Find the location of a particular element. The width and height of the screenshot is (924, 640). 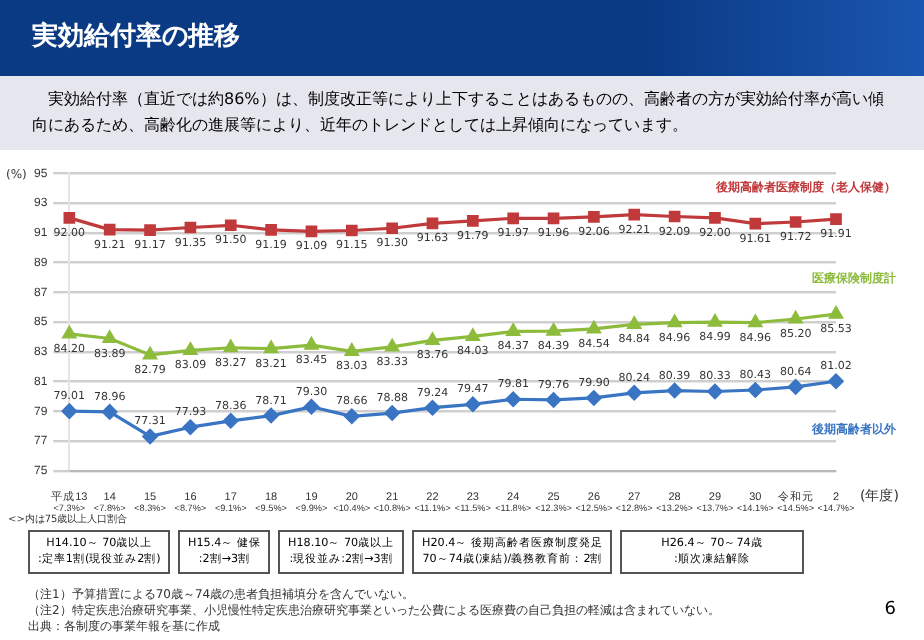

chart-subtitle: 実効給付率（直近では約86%）は、制度改正等により上下することはあるものの、高齢者の方が実効給付率が高い傾向にあるため、高齢化の進展等により、近年のトレンドとしては上昇傾向になっています。 is located at coordinates (462, 113).